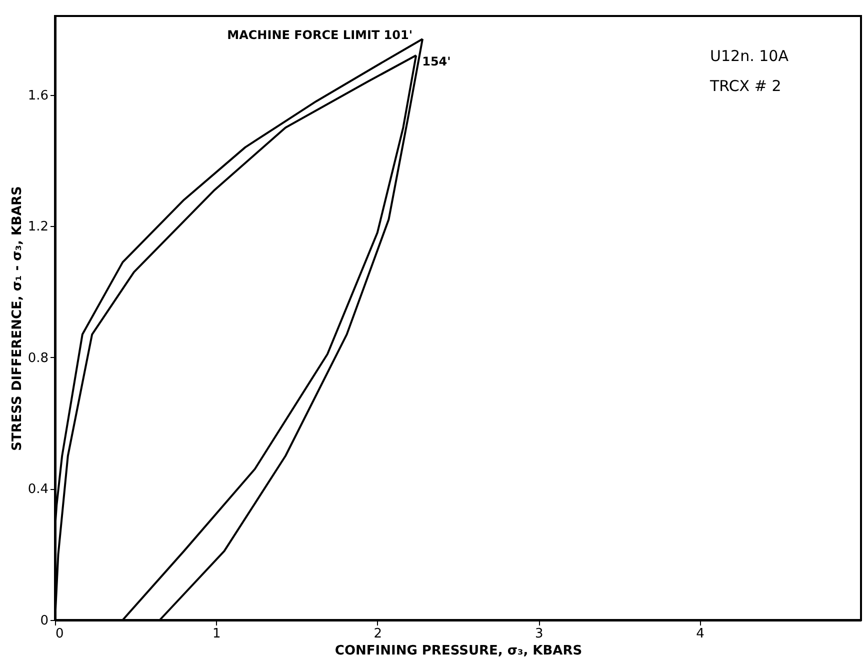 Image resolution: width=865 pixels, height=667 pixels. Describe the element at coordinates (216, 634) in the screenshot. I see `x-tick-label: 1` at that location.